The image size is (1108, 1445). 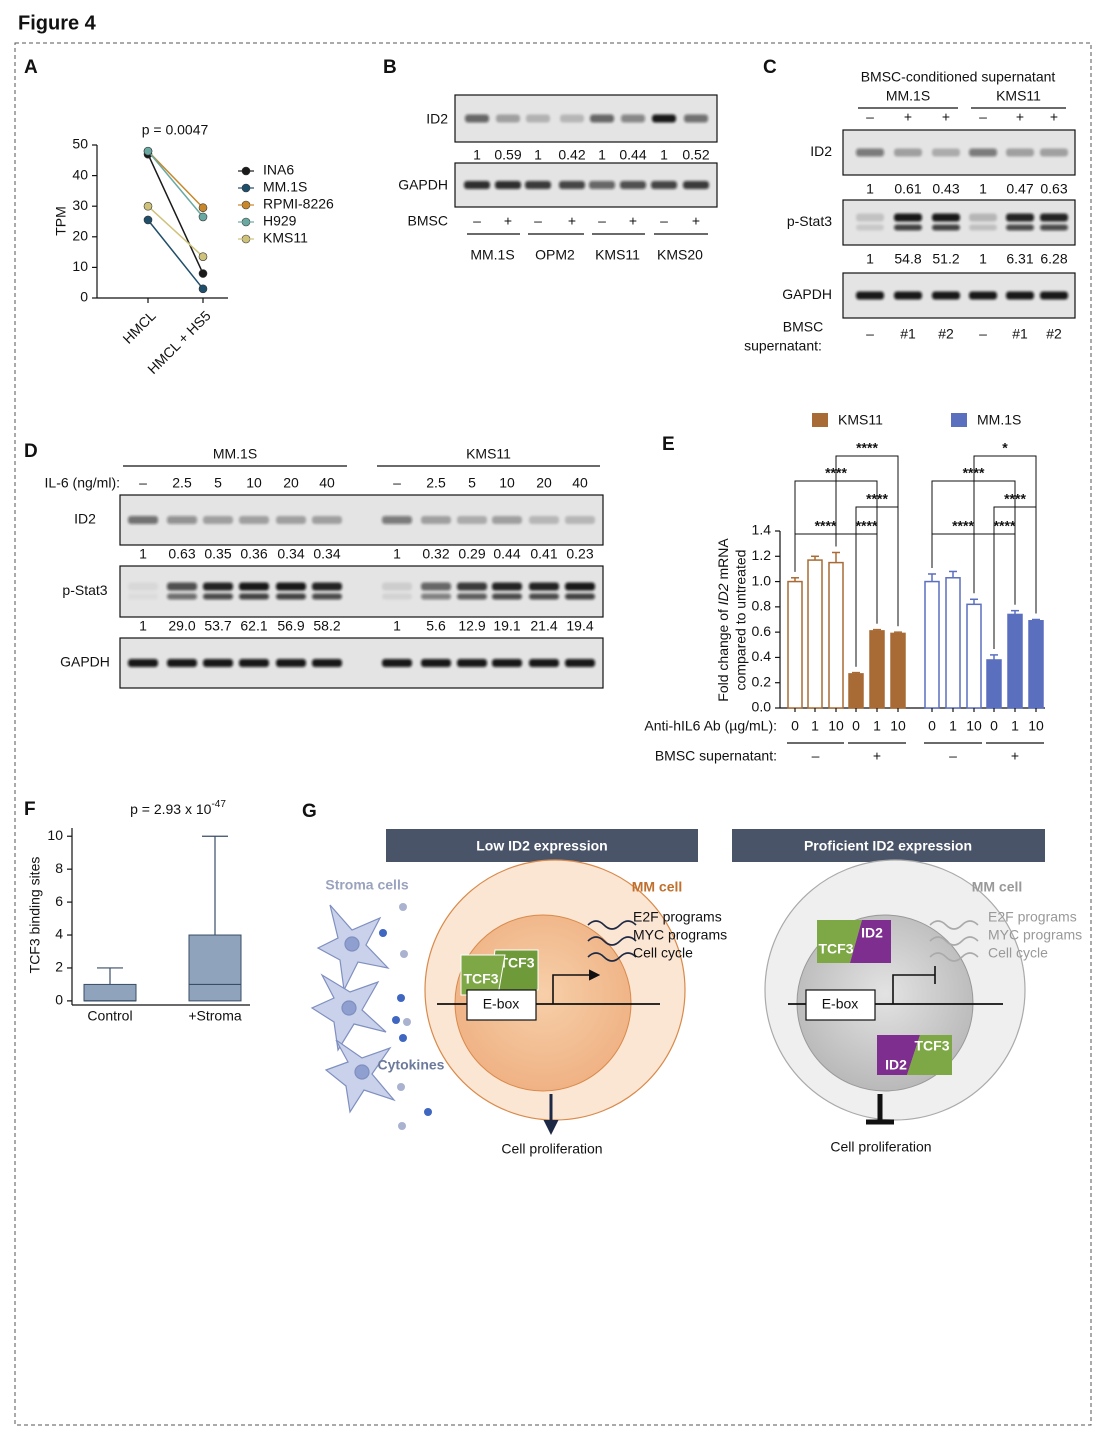 I want to click on header-box, so click(x=542, y=845).